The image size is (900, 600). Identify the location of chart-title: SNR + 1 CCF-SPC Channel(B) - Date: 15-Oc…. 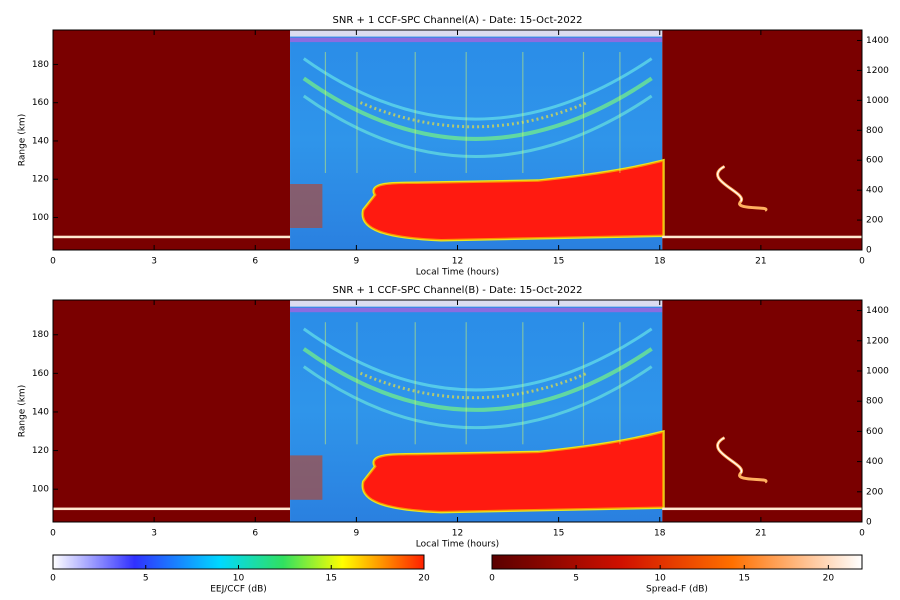
(457, 290).